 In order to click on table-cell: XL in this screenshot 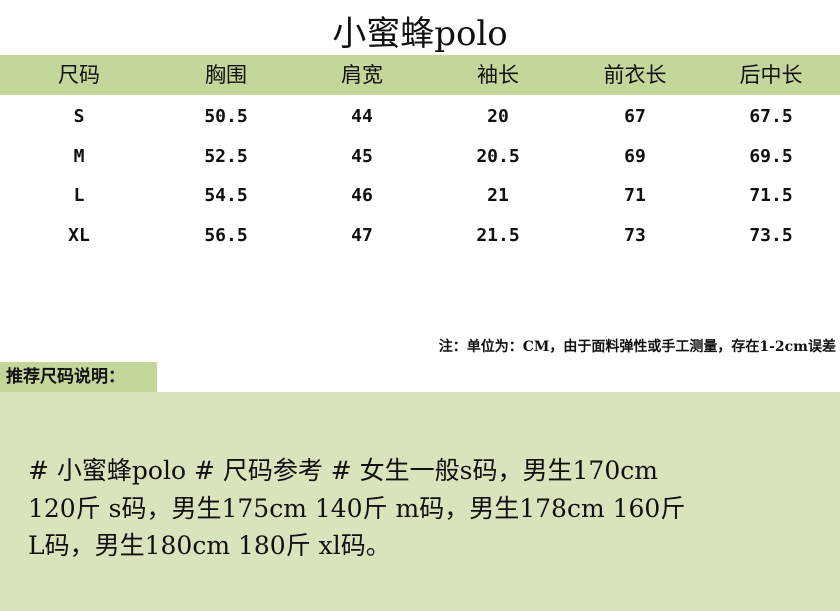, I will do `click(79, 235)`.